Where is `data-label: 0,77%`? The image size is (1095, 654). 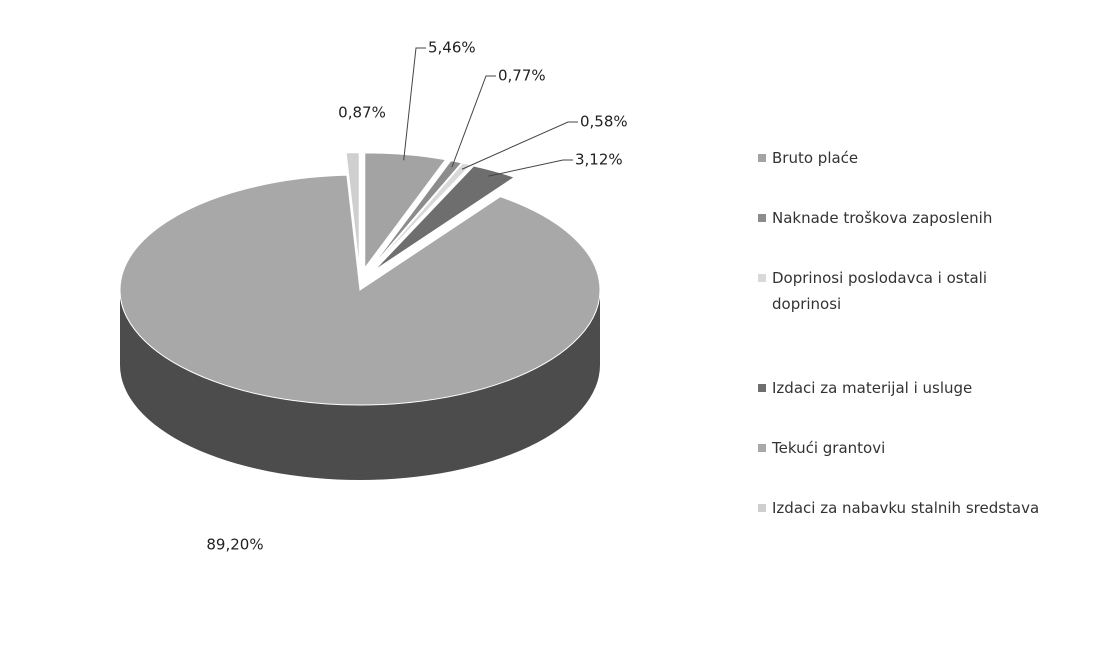
data-label: 0,77% is located at coordinates (522, 76).